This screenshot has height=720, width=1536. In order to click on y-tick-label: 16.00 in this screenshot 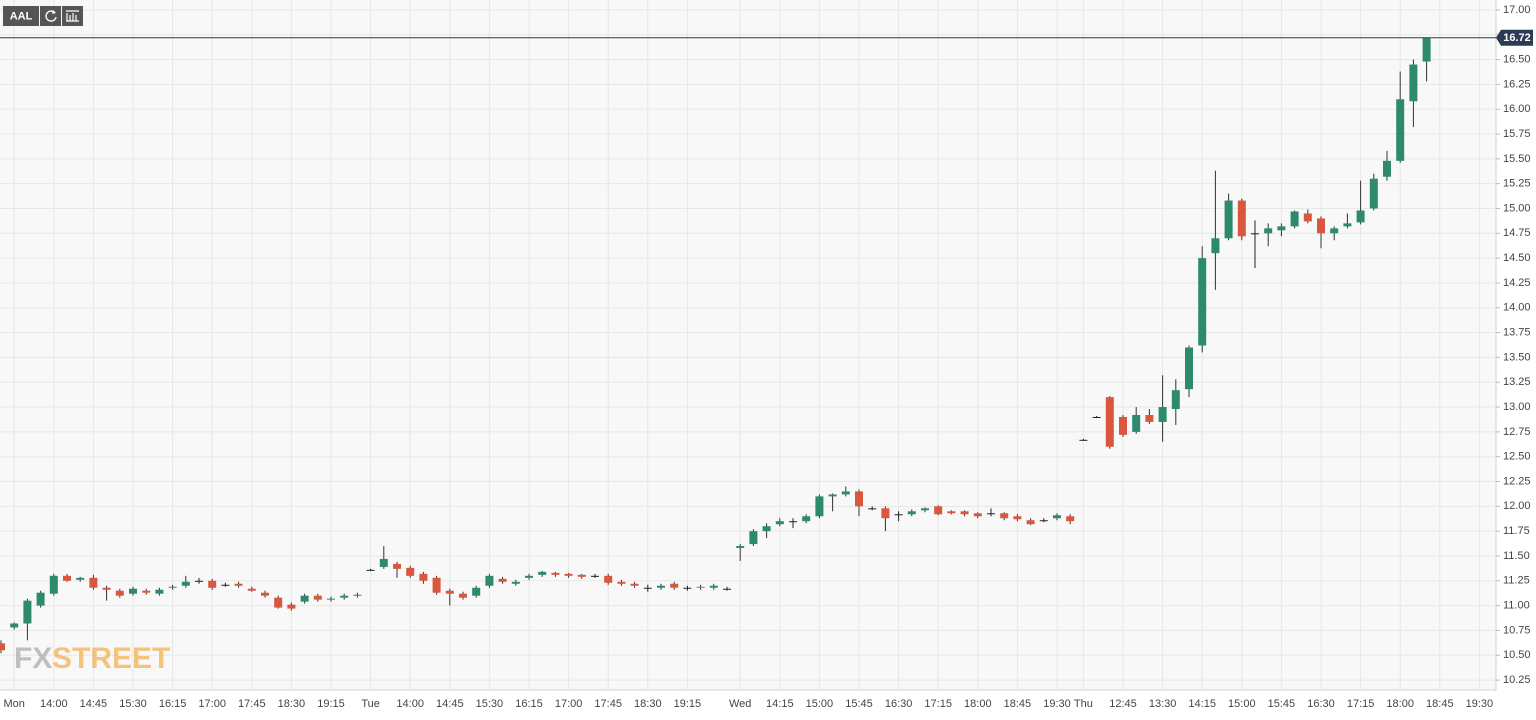, I will do `click(1517, 109)`.